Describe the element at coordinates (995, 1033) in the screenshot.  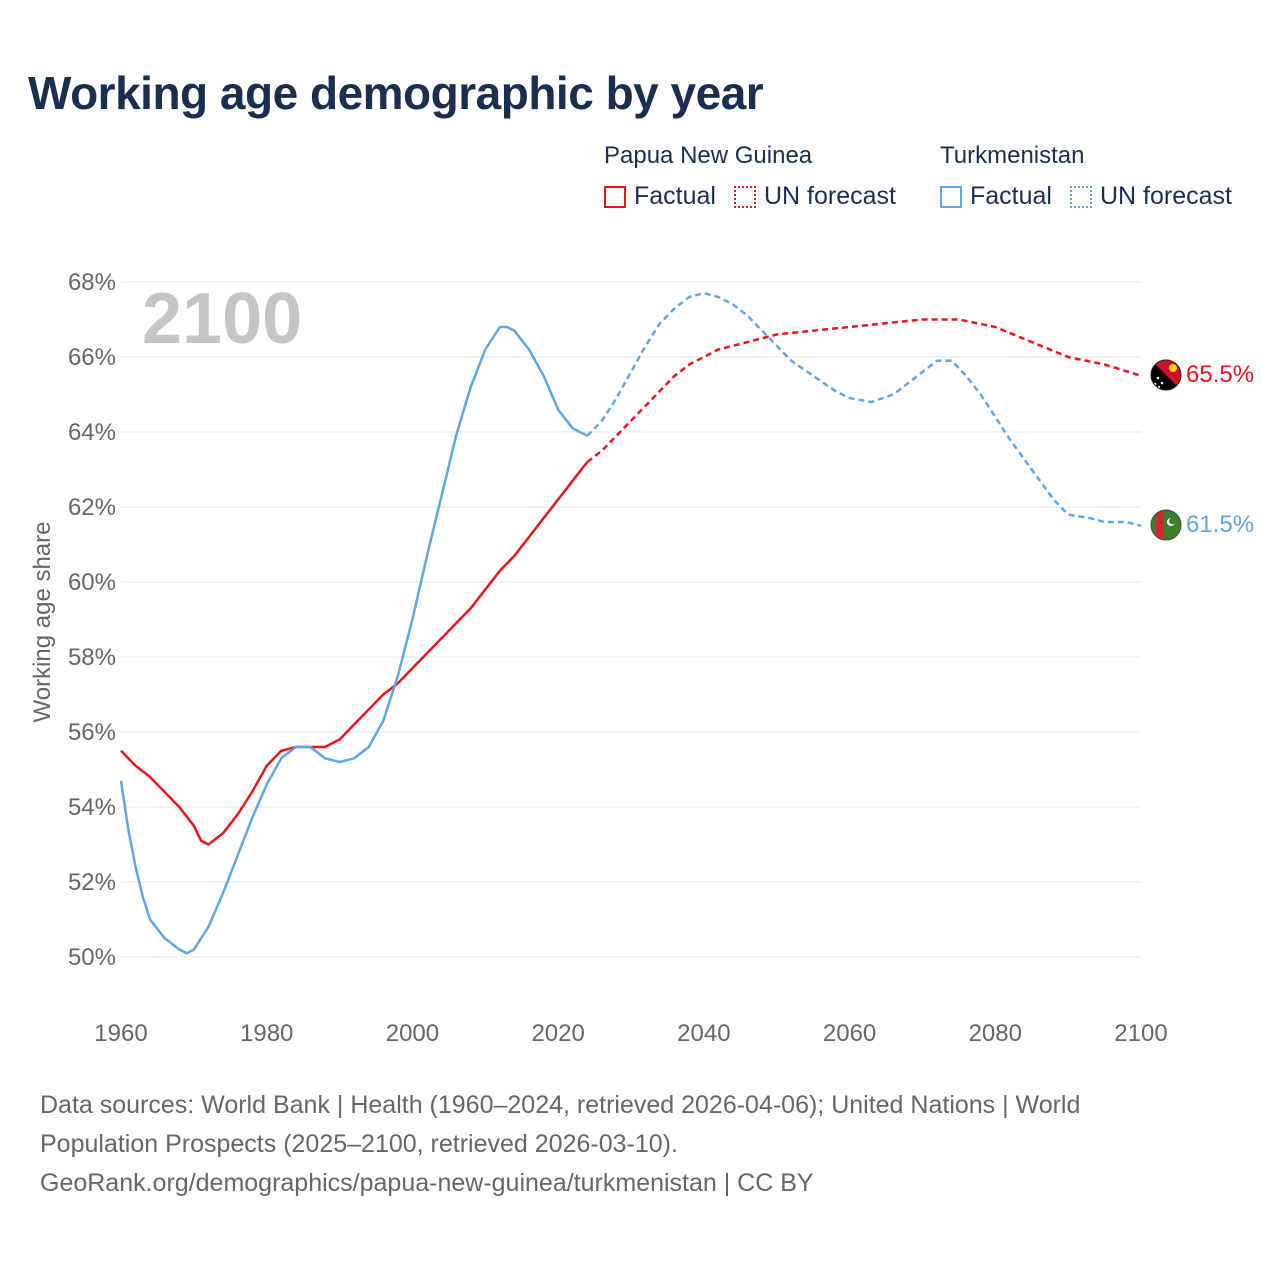
I see `x-tick-label-2080: 2080` at that location.